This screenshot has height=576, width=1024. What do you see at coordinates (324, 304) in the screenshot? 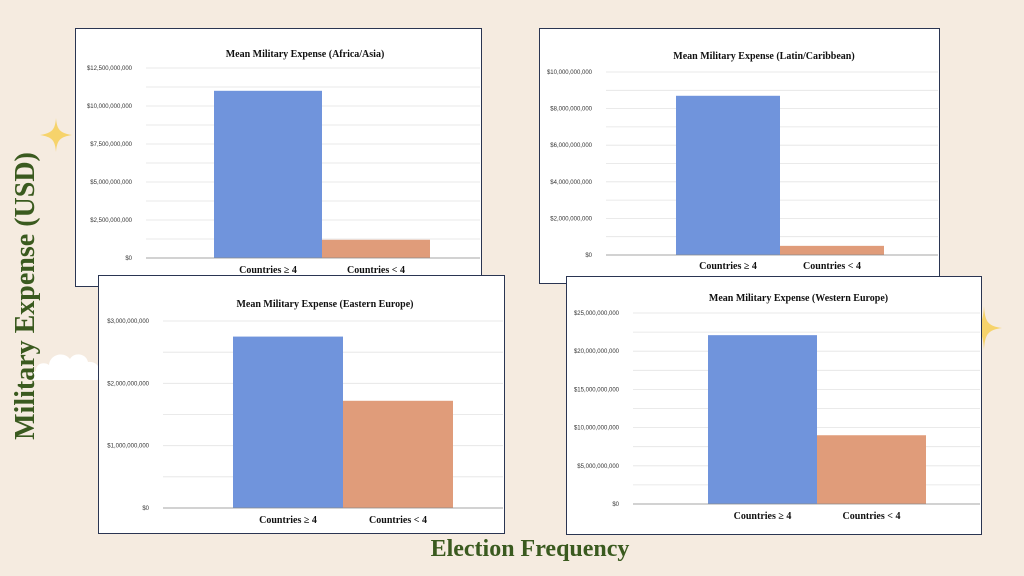
I see `chart-title: Mean Military Expense (Eastern Europe)` at bounding box center [324, 304].